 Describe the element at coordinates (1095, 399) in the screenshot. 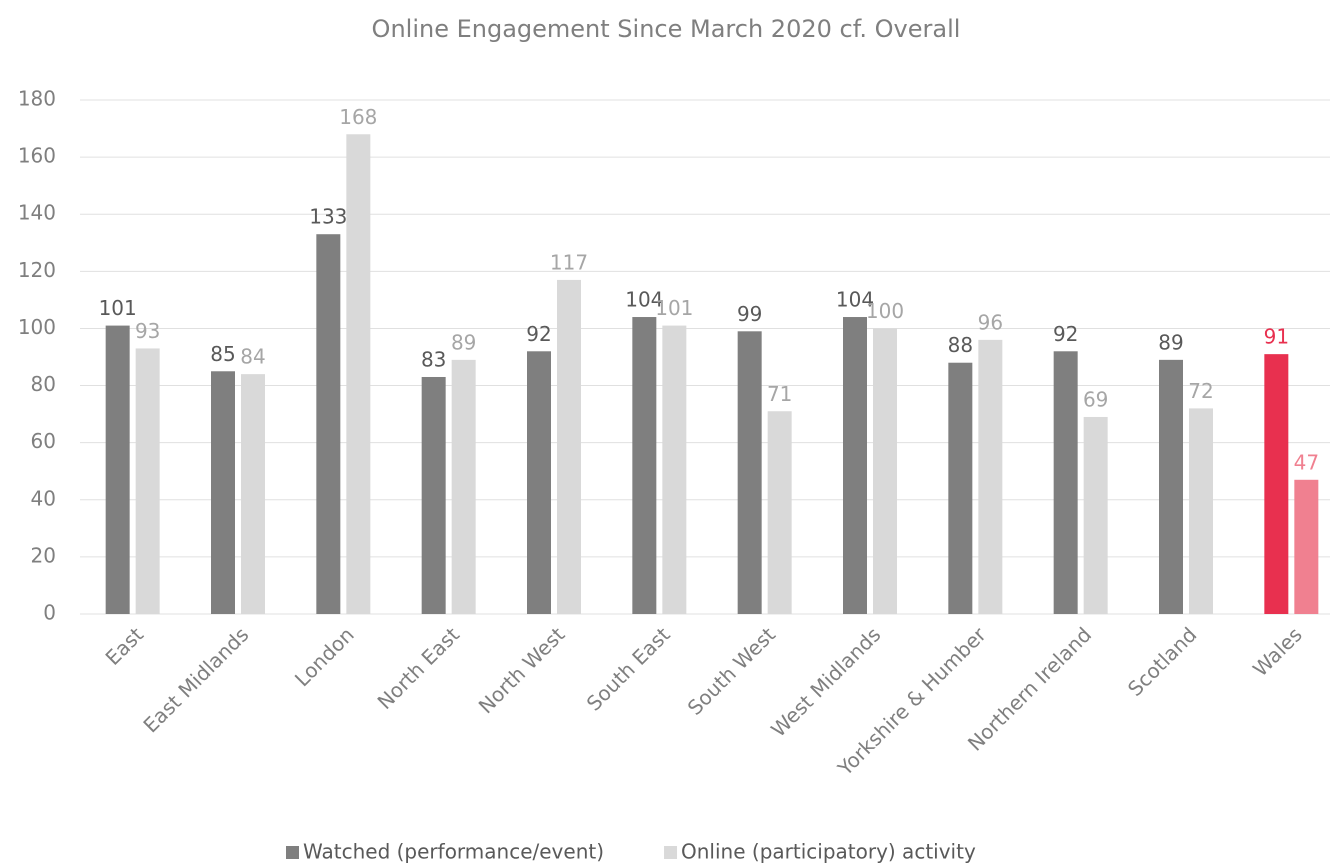

I see `data-label: 69` at that location.